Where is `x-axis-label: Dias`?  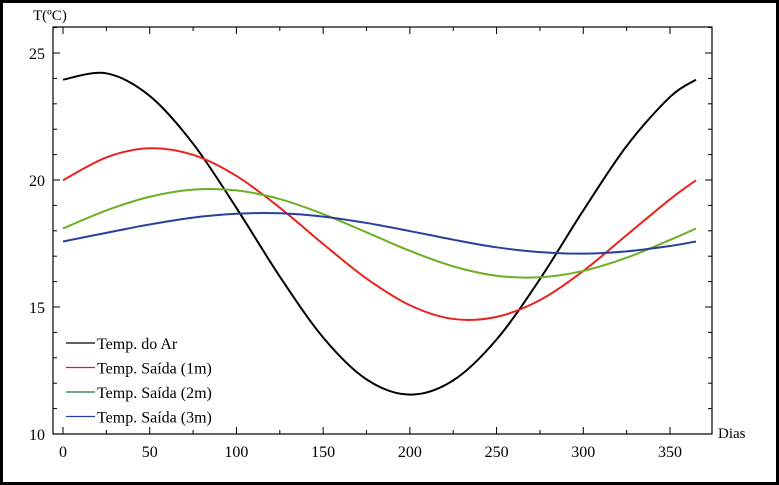
x-axis-label: Dias is located at coordinates (732, 434).